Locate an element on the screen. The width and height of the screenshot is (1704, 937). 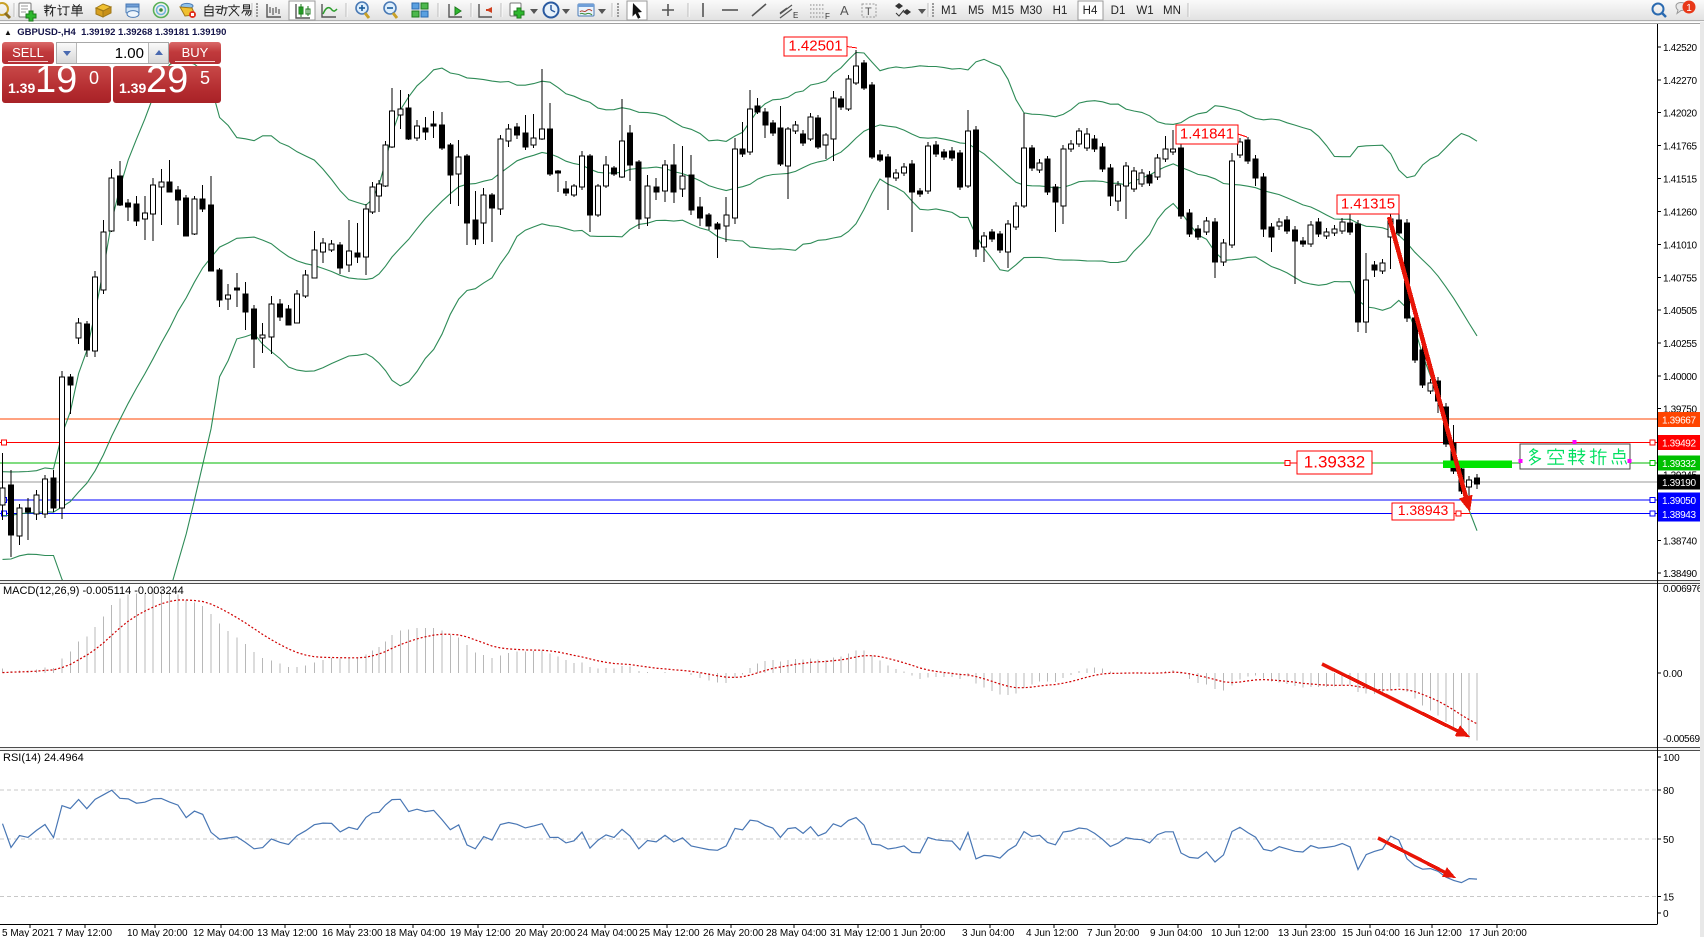
svg-text: 1.41010 is located at coordinates (1680, 245).